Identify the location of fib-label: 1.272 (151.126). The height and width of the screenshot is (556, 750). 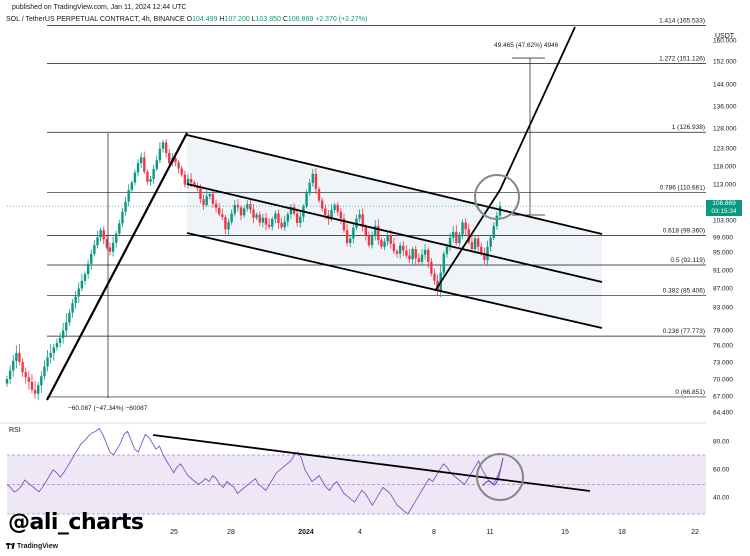
(682, 59).